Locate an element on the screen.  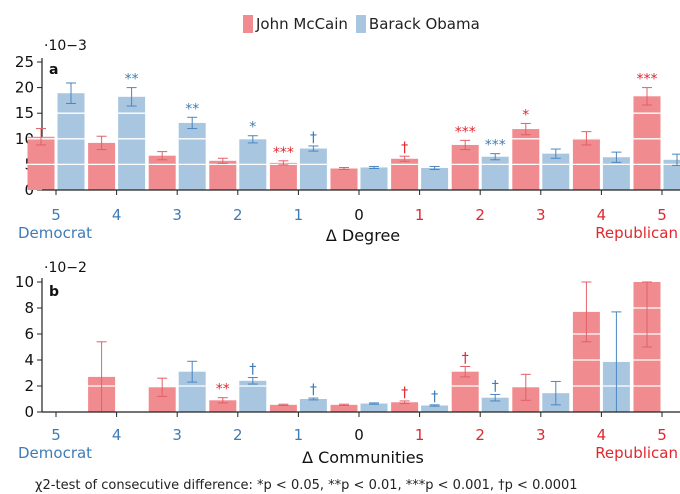
significance-mark-obama-6: † is located at coordinates (434, 397).